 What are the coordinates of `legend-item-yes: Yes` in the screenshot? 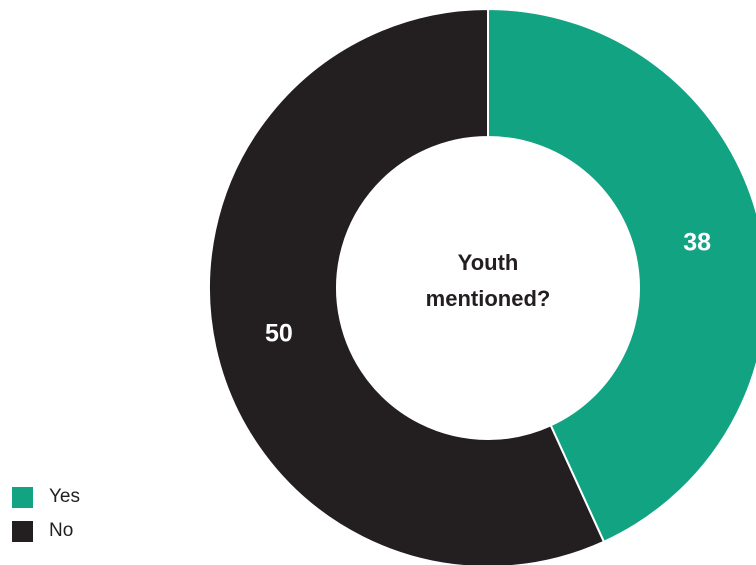 It's located at (46, 497).